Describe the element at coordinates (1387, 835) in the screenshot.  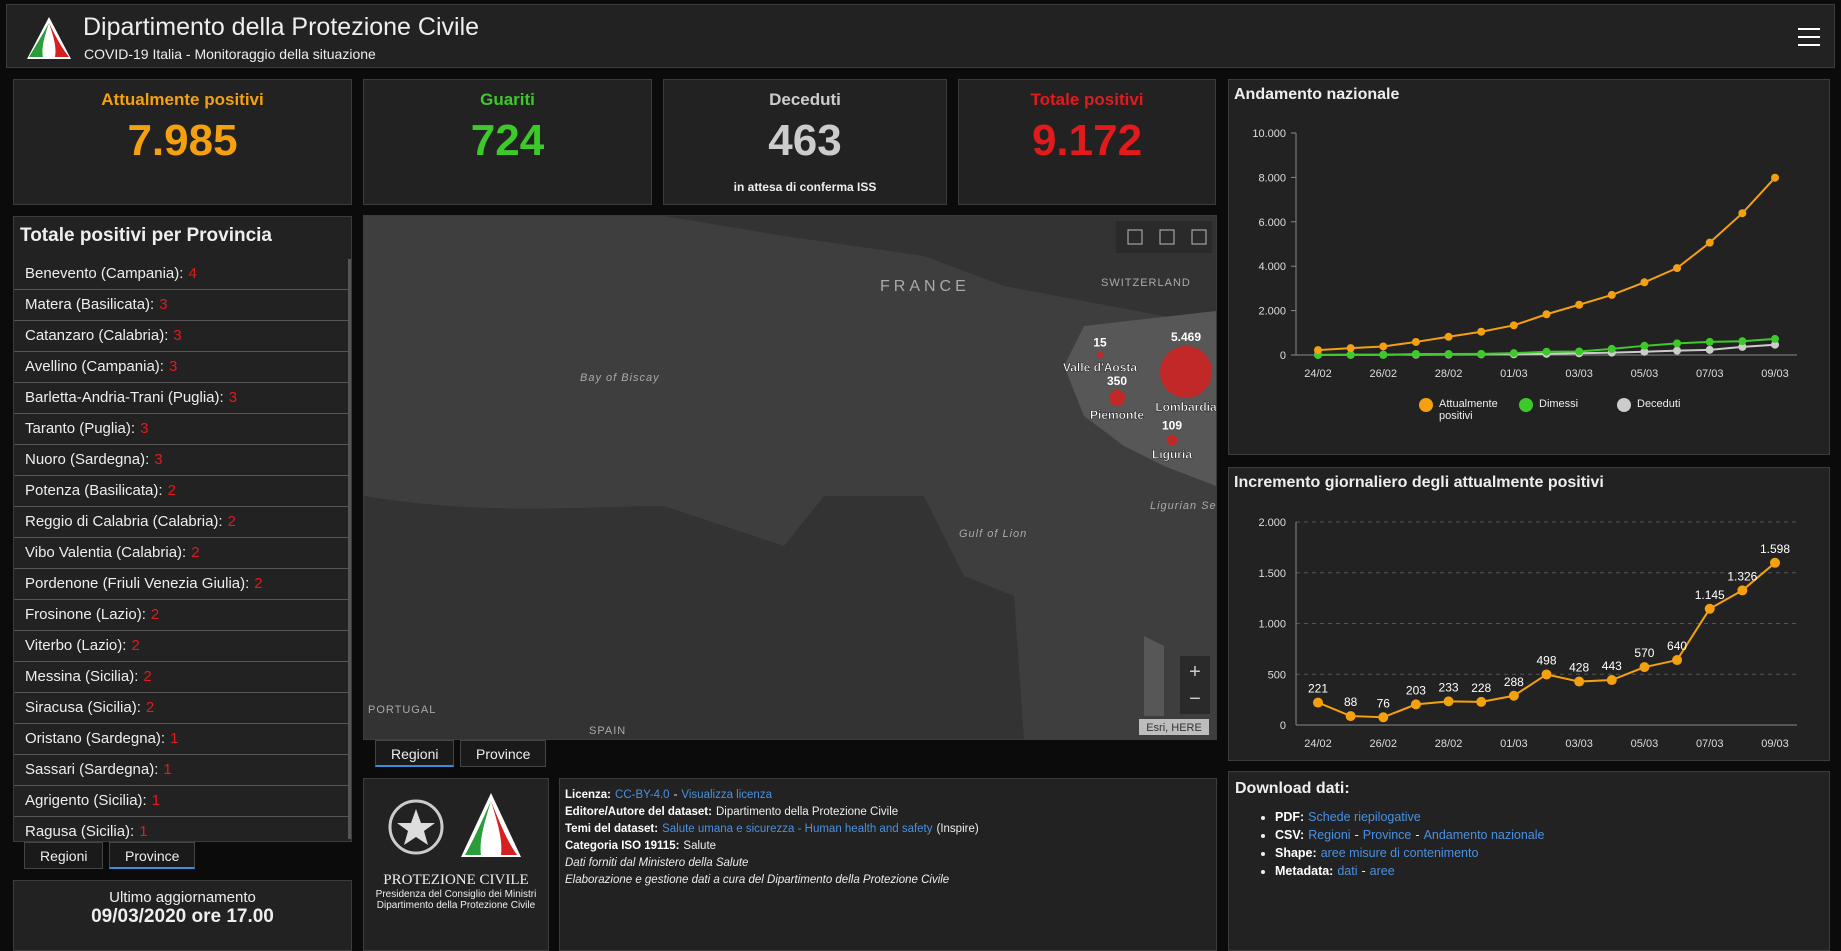
I see `text-link: Province` at that location.